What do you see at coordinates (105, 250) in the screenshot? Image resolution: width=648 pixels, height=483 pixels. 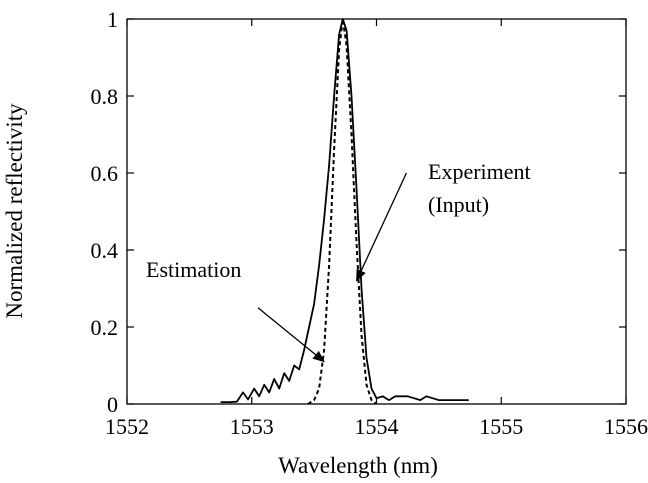 I see `y-tick-label: 0.4` at bounding box center [105, 250].